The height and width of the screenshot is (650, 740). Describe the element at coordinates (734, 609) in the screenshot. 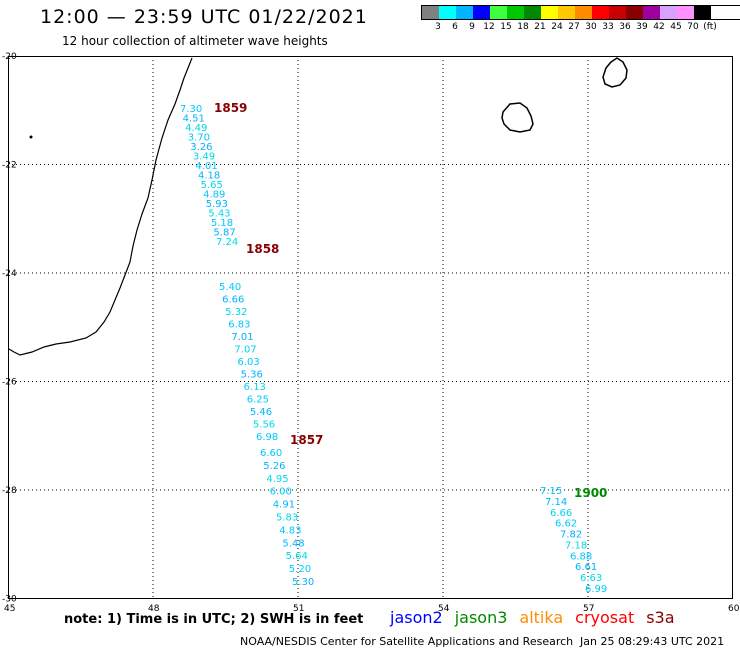

I see `longitude-label: 60` at that location.